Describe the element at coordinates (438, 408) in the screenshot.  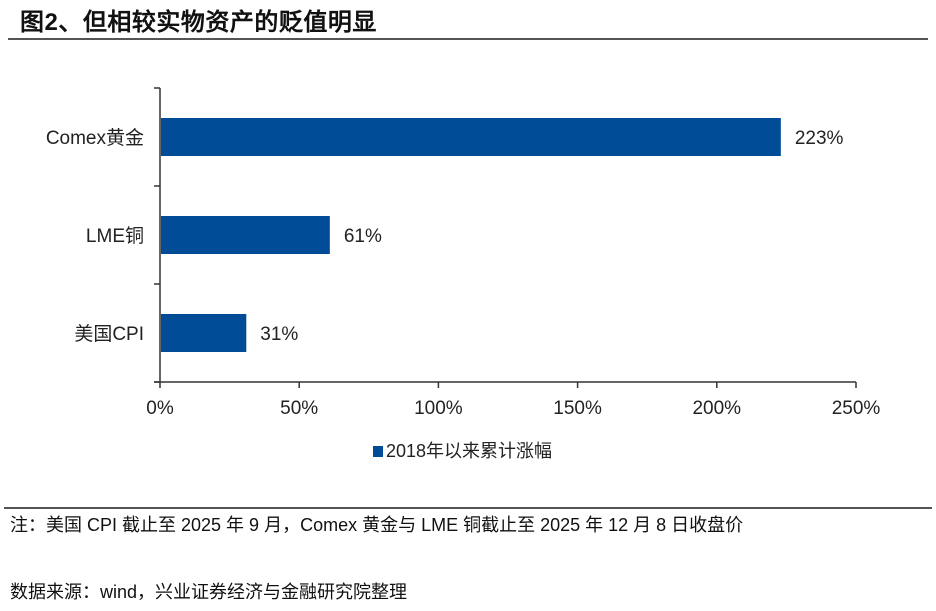
I see `tick-label: 100%` at that location.